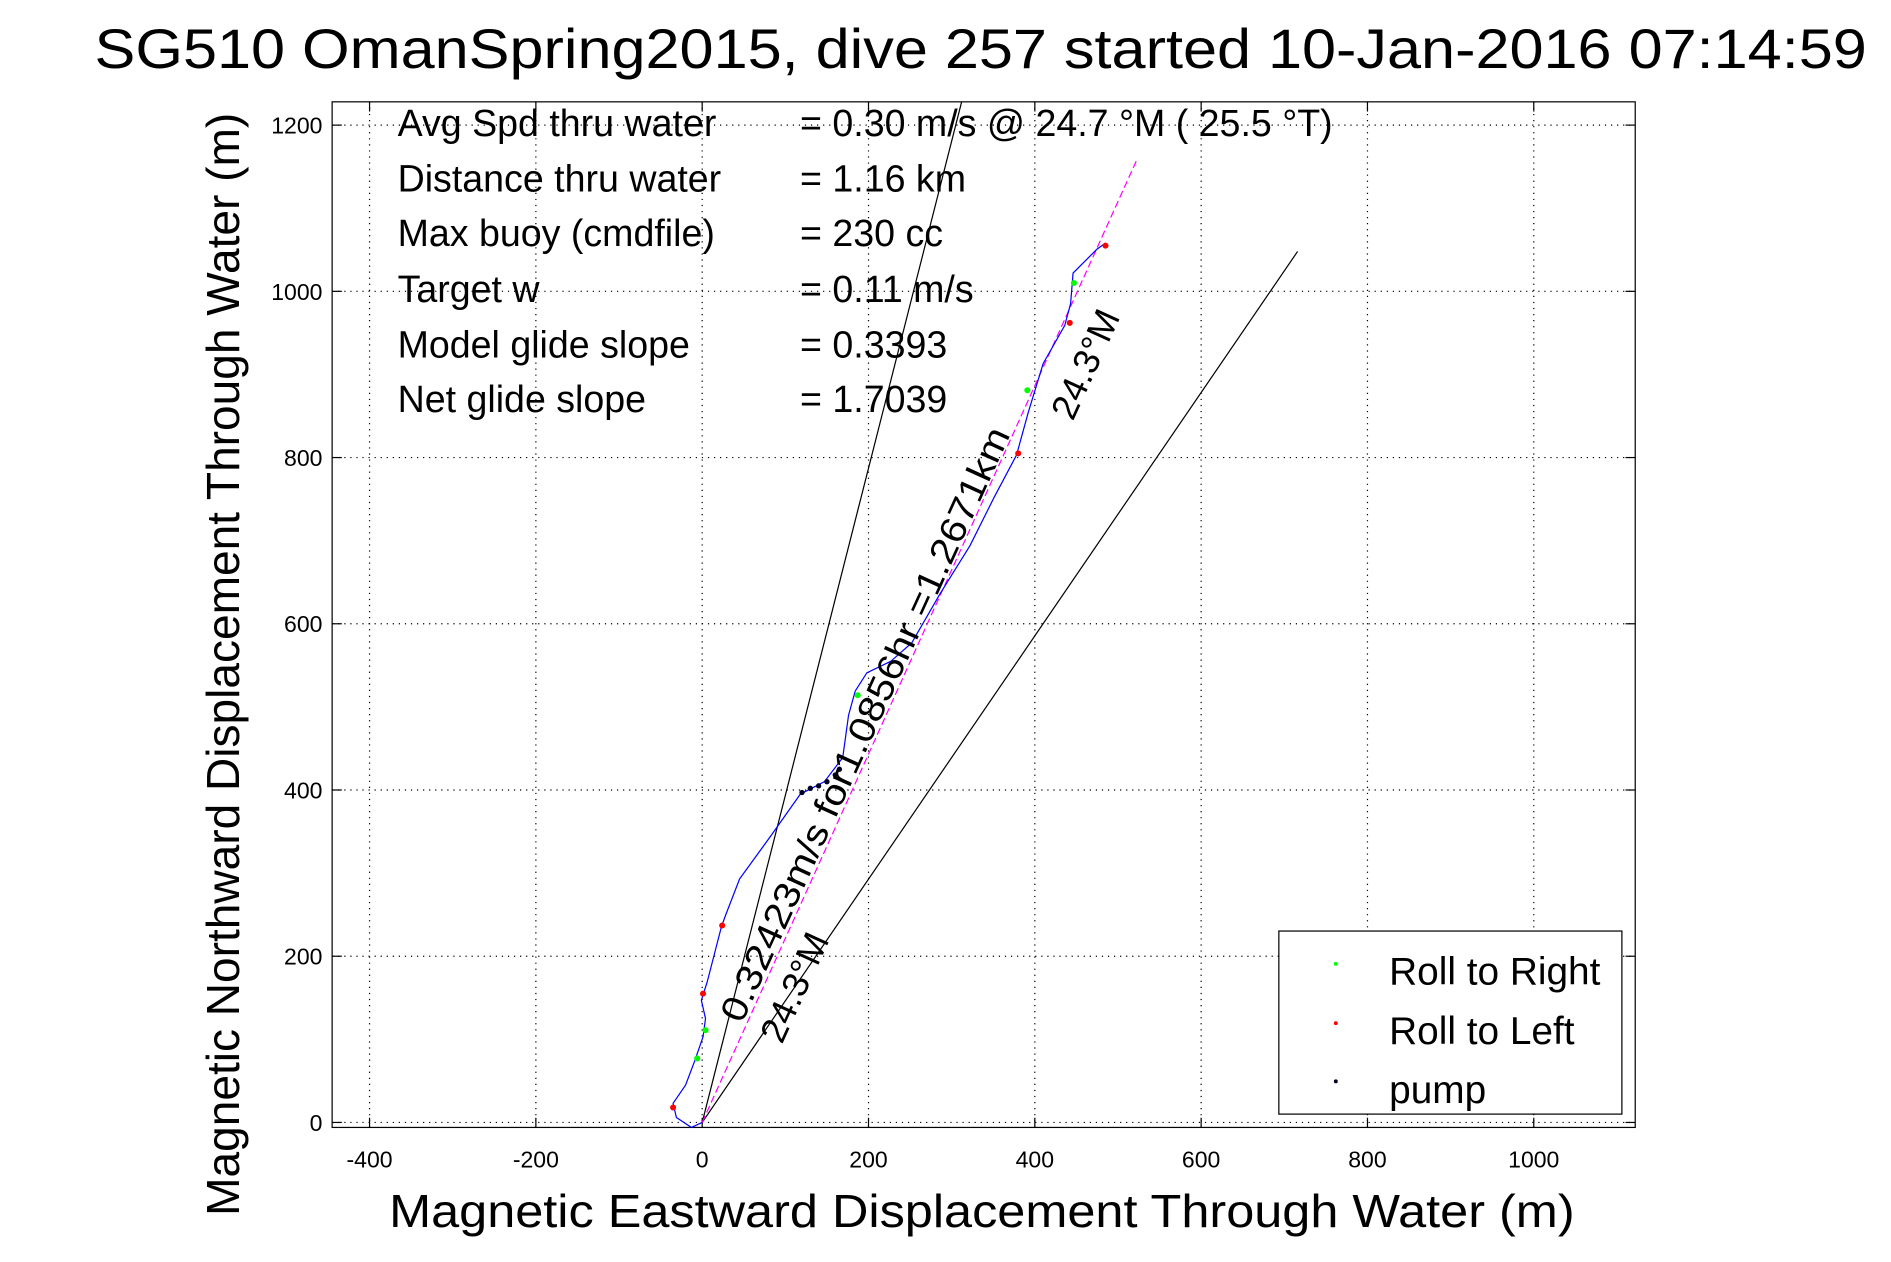 The width and height of the screenshot is (1891, 1262). Describe the element at coordinates (871, 233) in the screenshot. I see `stat-value: = 230 cc` at that location.